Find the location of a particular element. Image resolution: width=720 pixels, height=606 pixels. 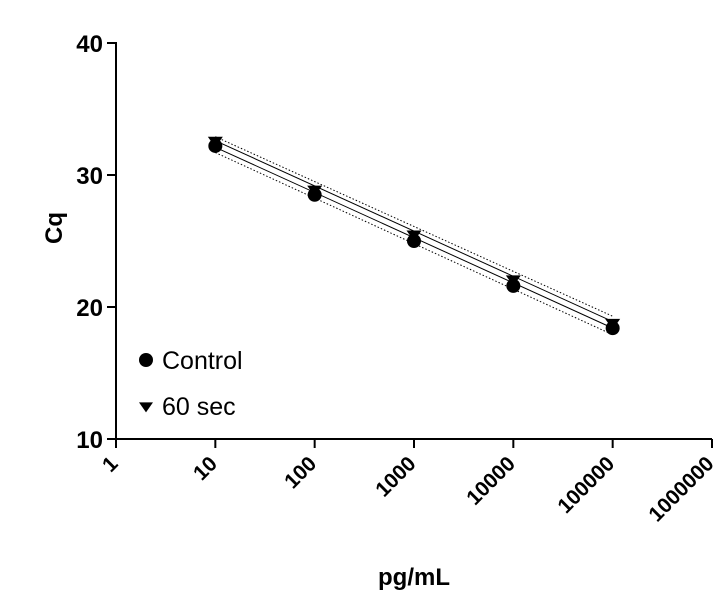

x-tick-label: 10000 is located at coordinates (491, 481).